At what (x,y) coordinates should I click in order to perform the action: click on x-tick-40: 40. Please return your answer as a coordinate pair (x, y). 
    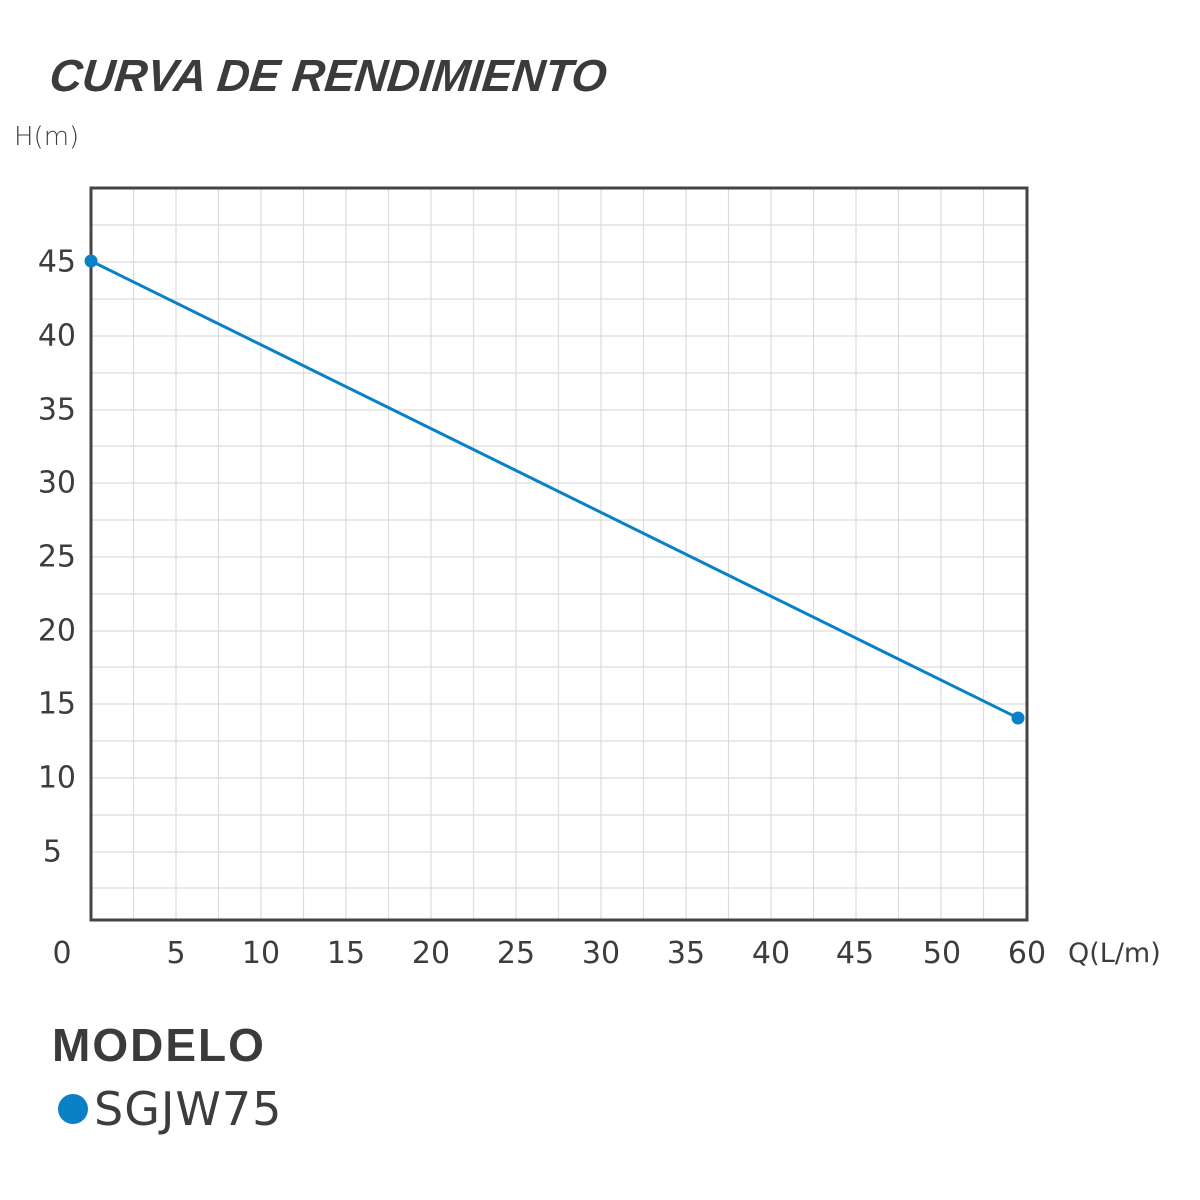
    Looking at the image, I should click on (771, 953).